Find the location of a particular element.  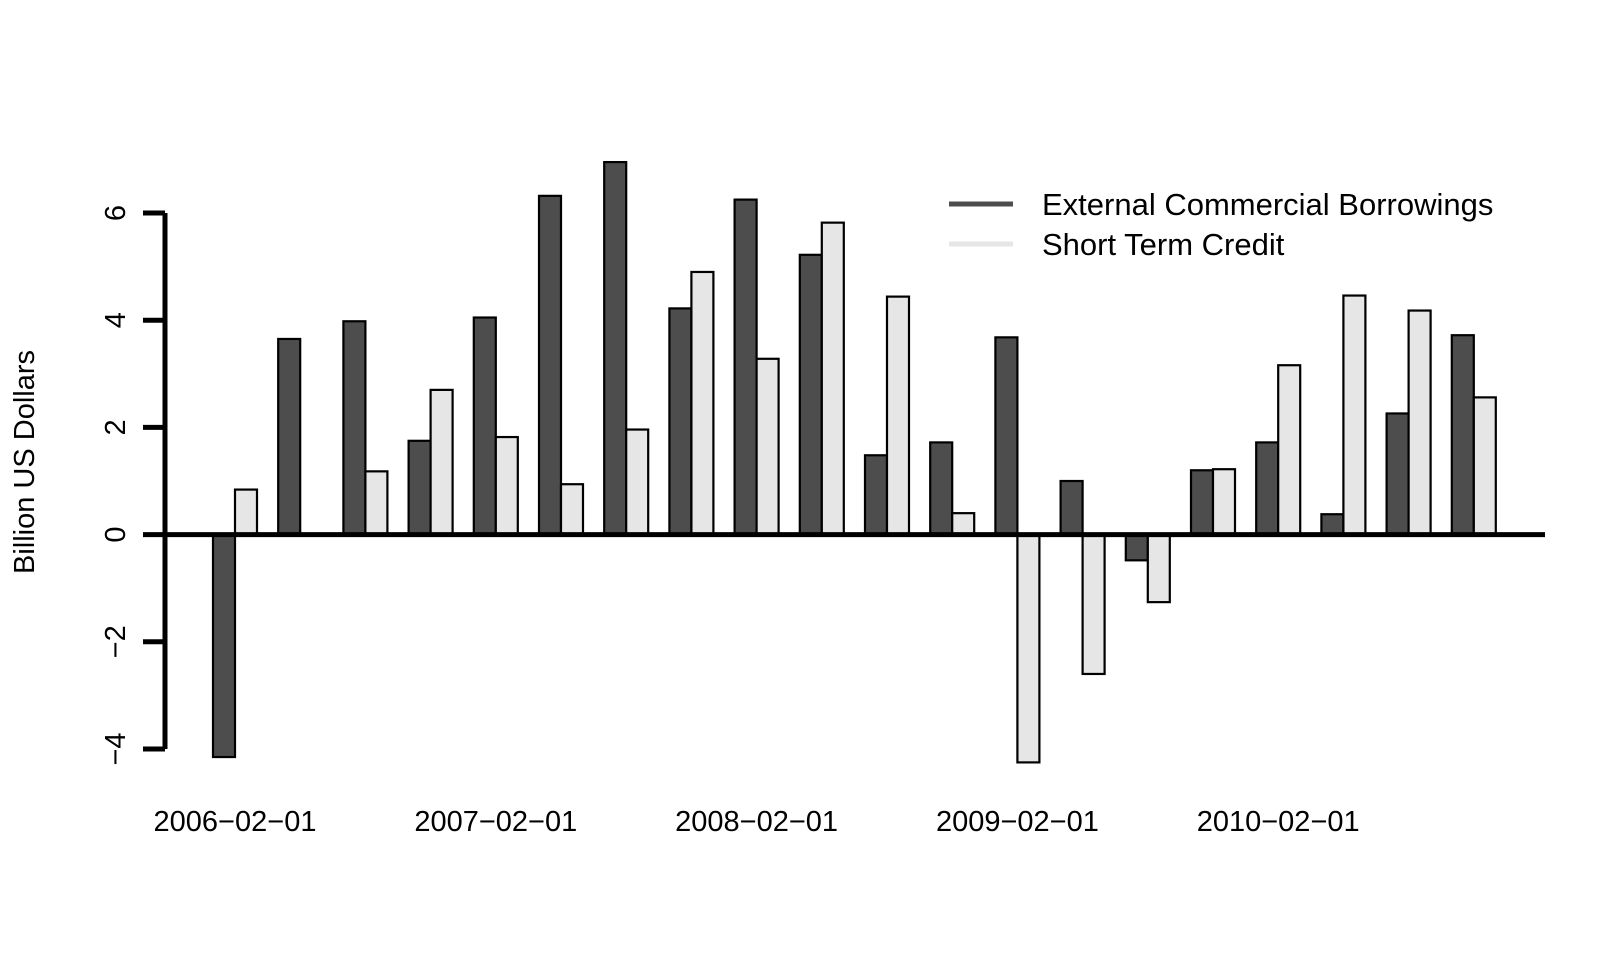

legend-label-ecb: External Commercial Borrowings is located at coordinates (1267, 204).